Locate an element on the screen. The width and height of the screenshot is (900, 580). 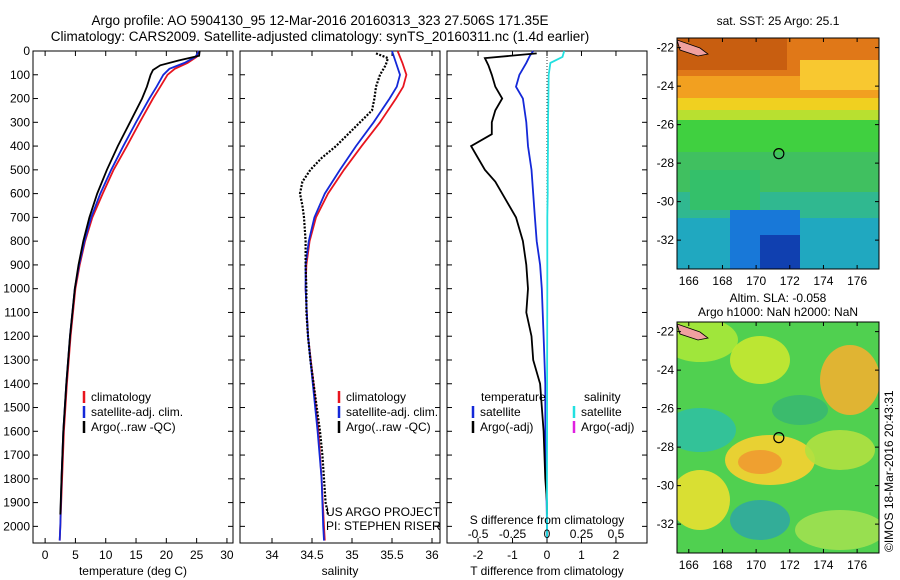
sst-band is located at coordinates (778, 115).